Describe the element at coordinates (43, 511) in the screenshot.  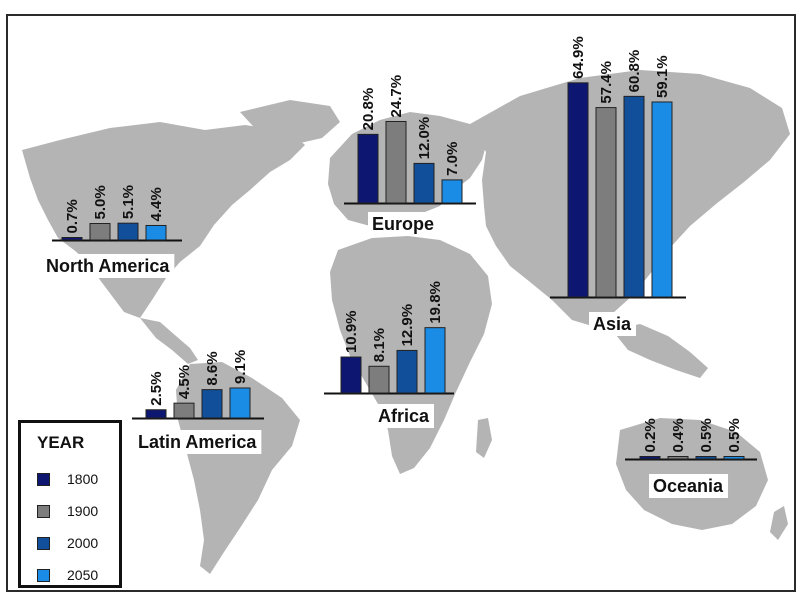
I see `legend-swatch-1900` at that location.